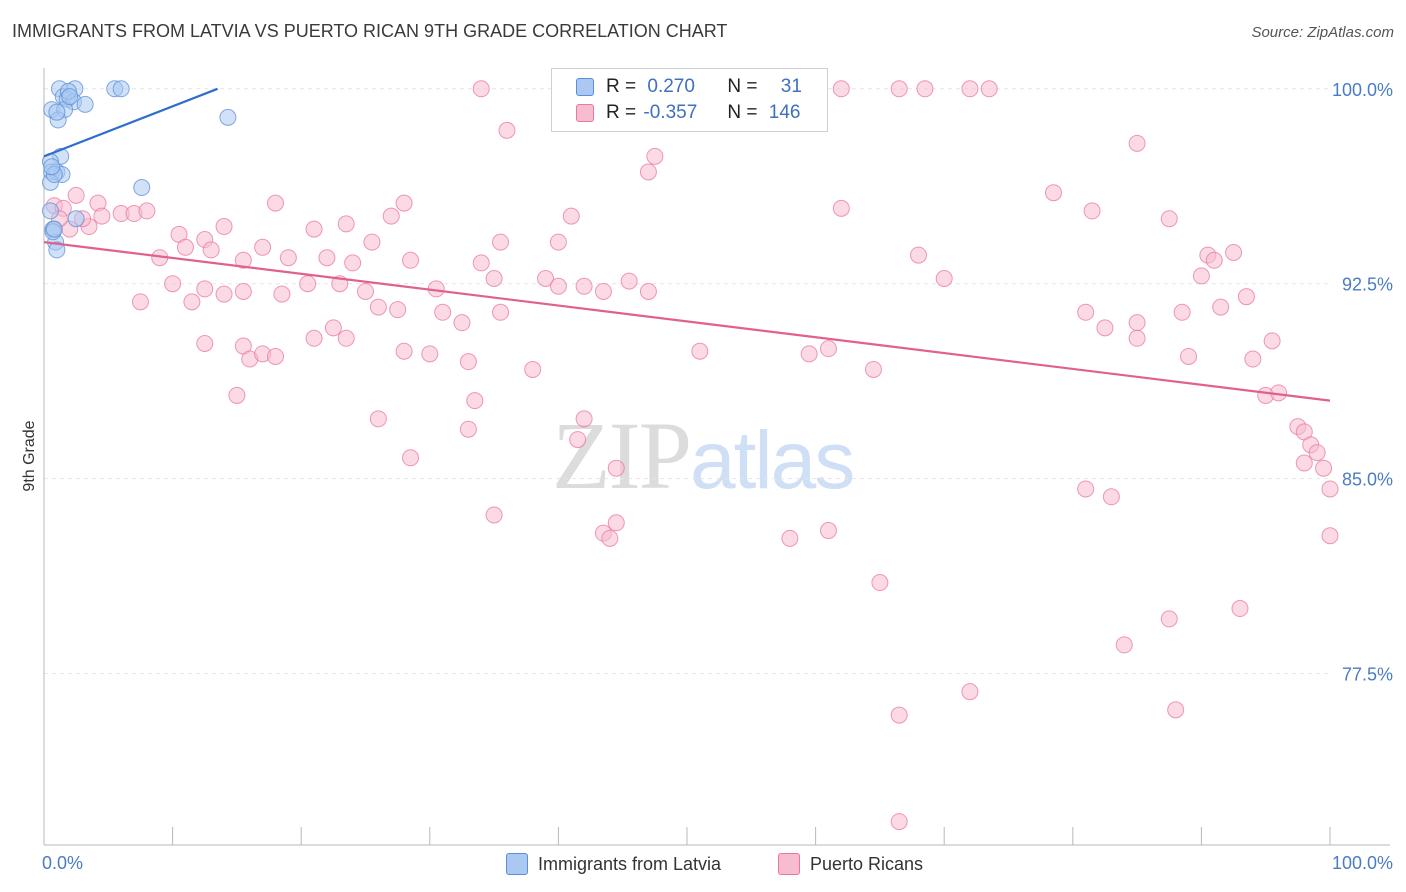 This screenshot has width=1406, height=892. Describe the element at coordinates (621, 86) in the screenshot. I see `latvia-r-label: R =` at that location.